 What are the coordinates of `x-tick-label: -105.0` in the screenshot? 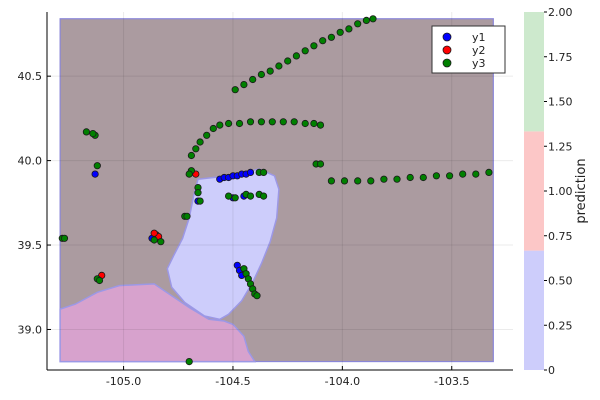 It's located at (123, 381).